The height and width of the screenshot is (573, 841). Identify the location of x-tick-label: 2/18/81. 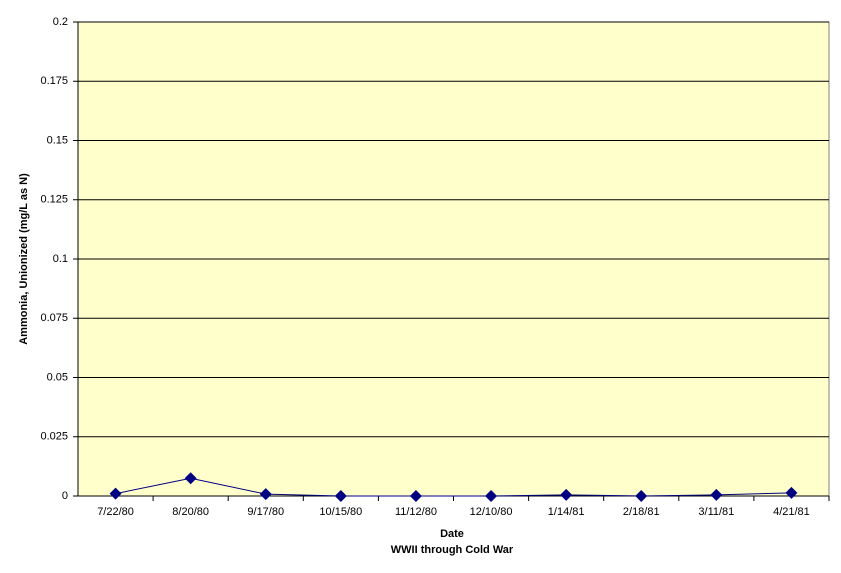
(641, 512).